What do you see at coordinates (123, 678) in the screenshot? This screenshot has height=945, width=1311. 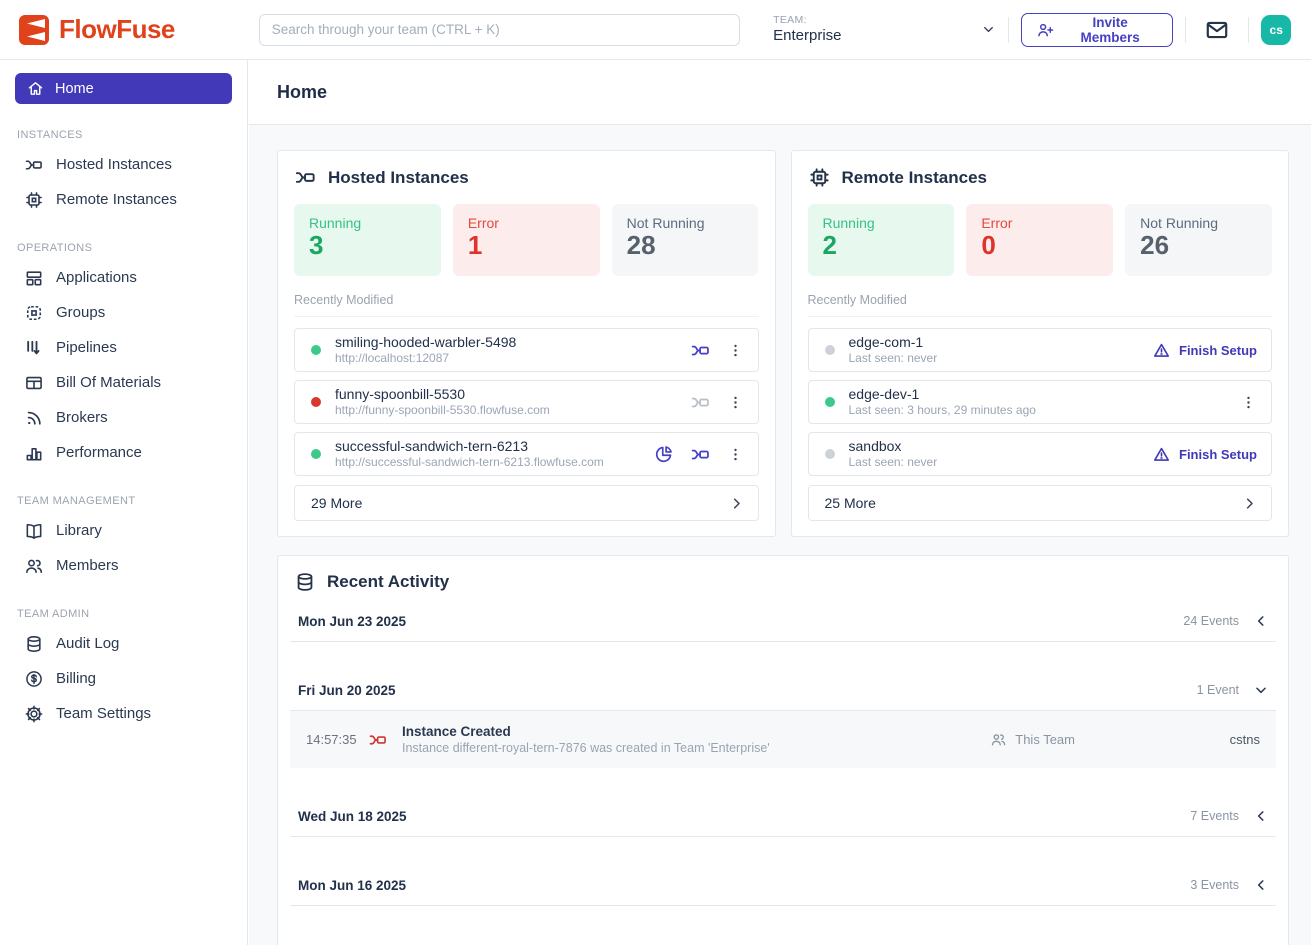 I see `sidebar-item-billing: Billing` at bounding box center [123, 678].